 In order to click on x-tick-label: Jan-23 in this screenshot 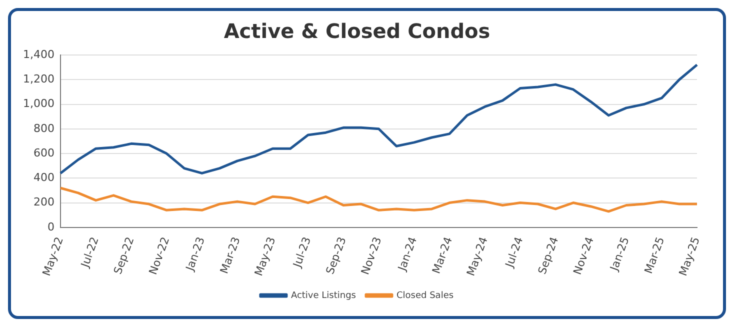, I will do `click(195, 254)`.